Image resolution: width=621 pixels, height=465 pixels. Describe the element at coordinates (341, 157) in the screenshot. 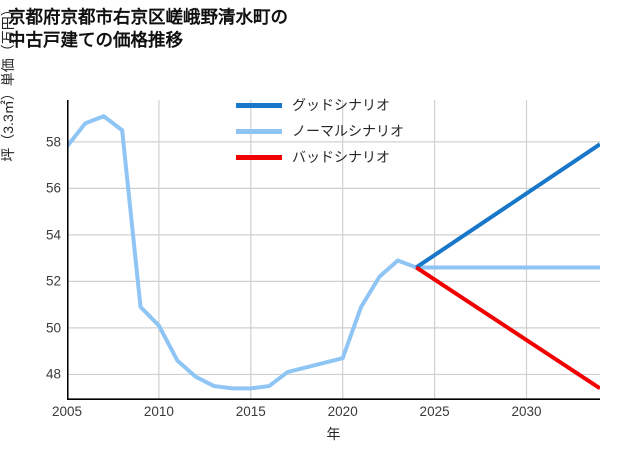

I see `legend-label: バッドシナリオ` at that location.